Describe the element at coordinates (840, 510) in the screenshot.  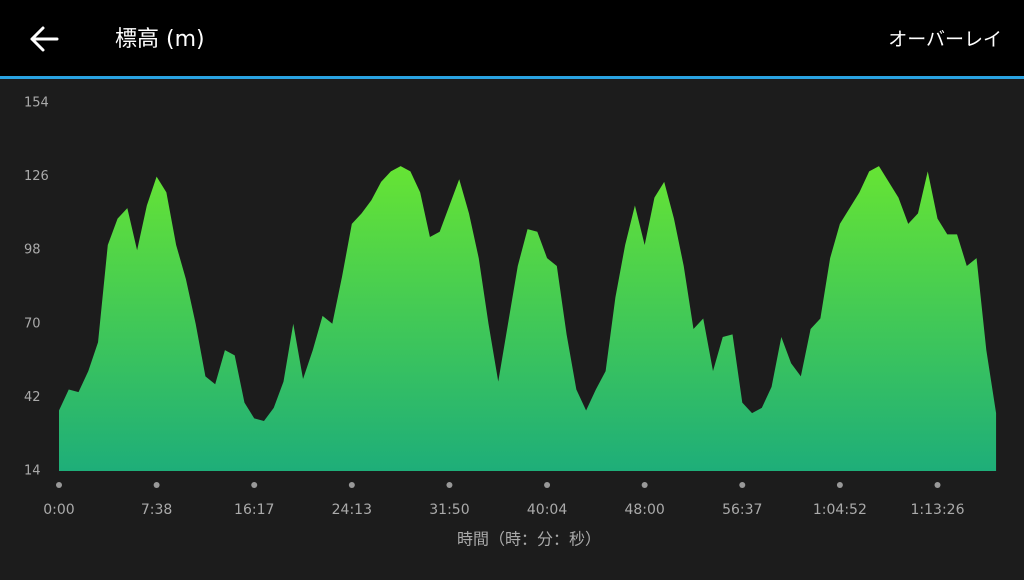
I see `x-tick-label: 1:04:52` at that location.